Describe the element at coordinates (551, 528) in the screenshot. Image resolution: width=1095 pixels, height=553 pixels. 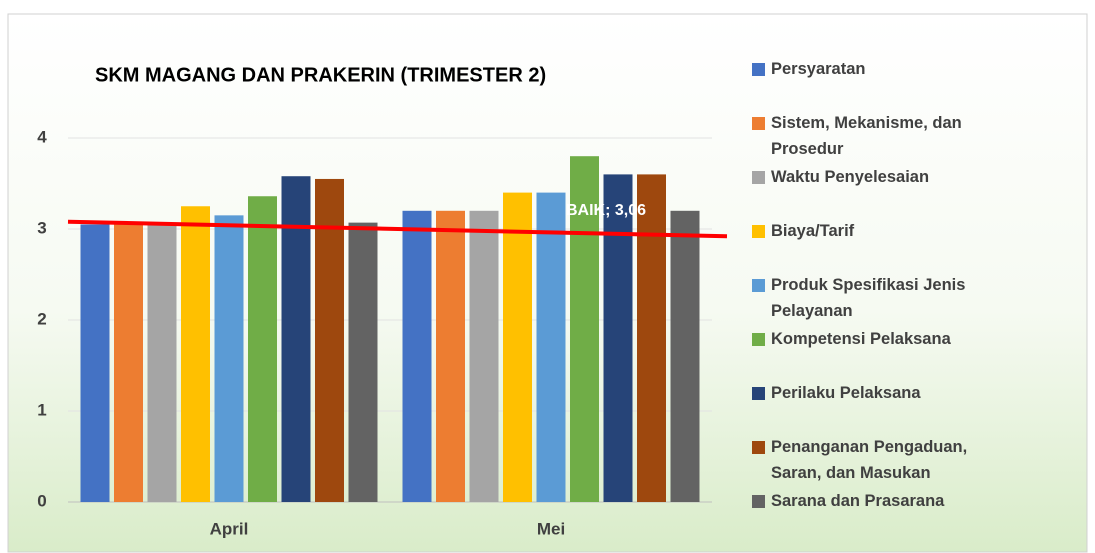
I see `x-tick-label: Mei` at that location.